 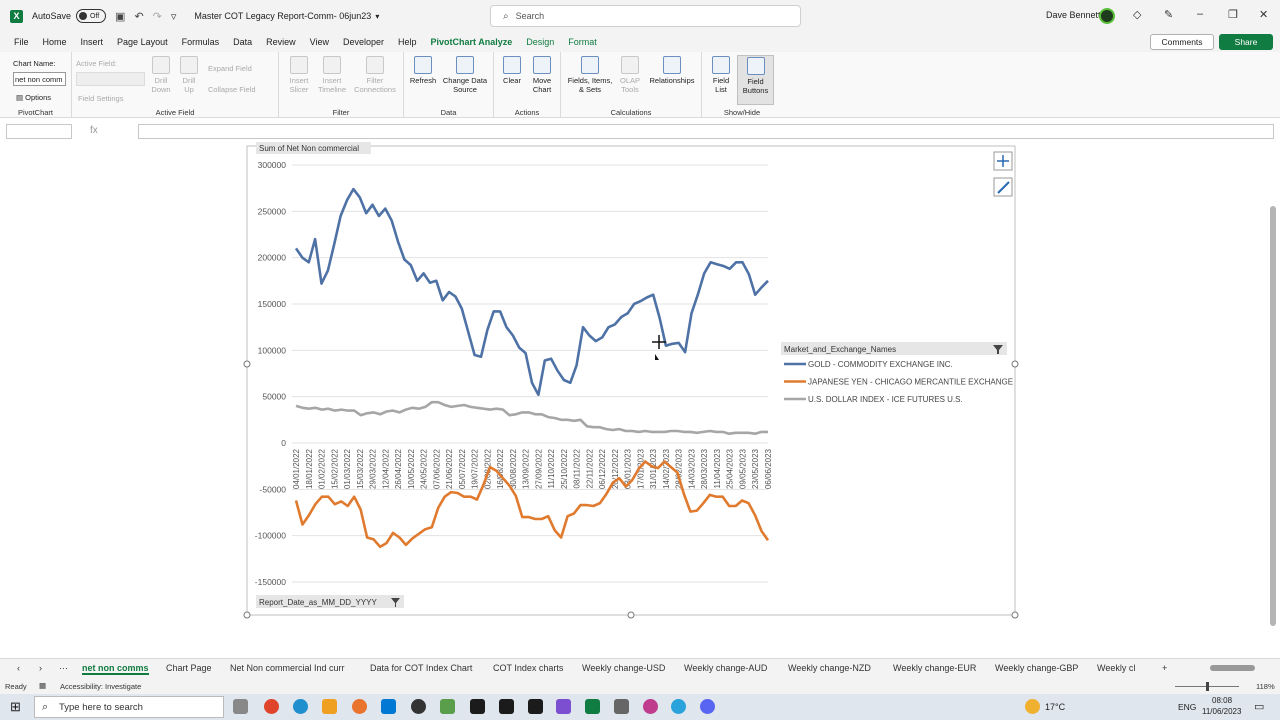 I want to click on undo-icon: ↶, so click(x=139, y=16).